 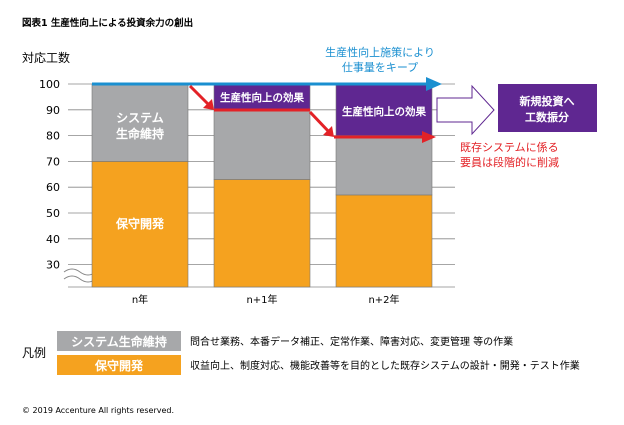 What do you see at coordinates (351, 341) in the screenshot?
I see `legend-description: 問合せ業務、本番データ補正、定常作業、障害対応、変更管理 等の作業` at bounding box center [351, 341].